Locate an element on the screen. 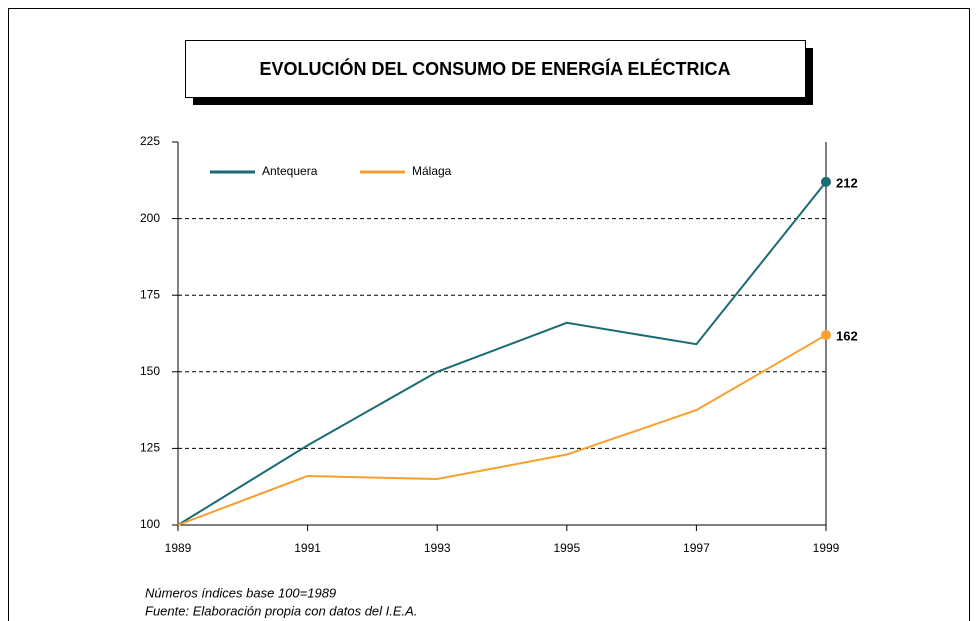 The height and width of the screenshot is (621, 978). title-box is located at coordinates (495, 69).